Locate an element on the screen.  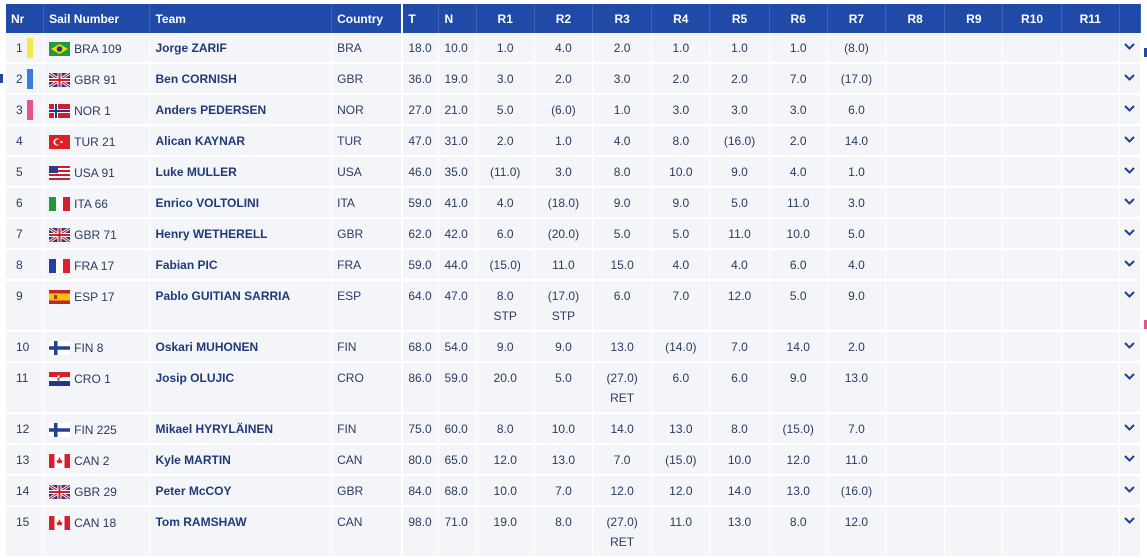
team-cell: Peter McCOY is located at coordinates (241, 491).